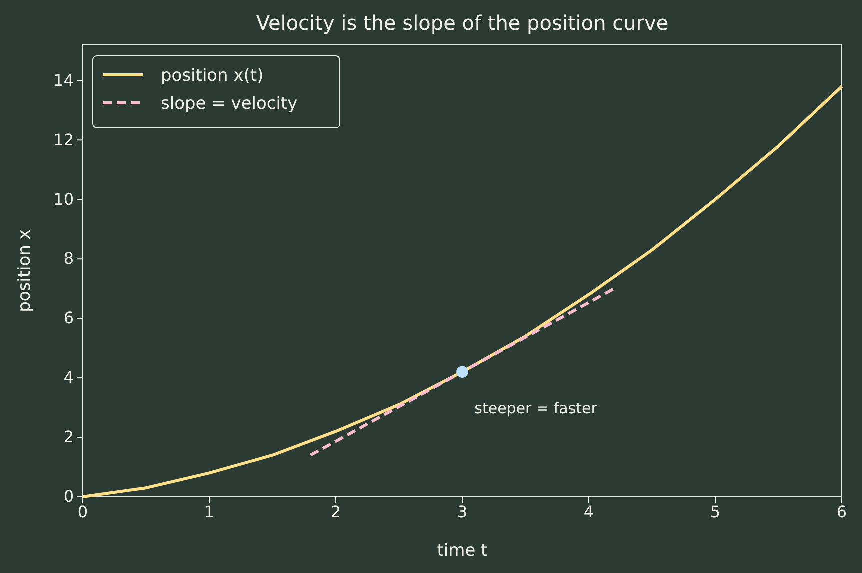 The image size is (862, 573). Describe the element at coordinates (64, 199) in the screenshot. I see `y-tick-label: 10` at that location.